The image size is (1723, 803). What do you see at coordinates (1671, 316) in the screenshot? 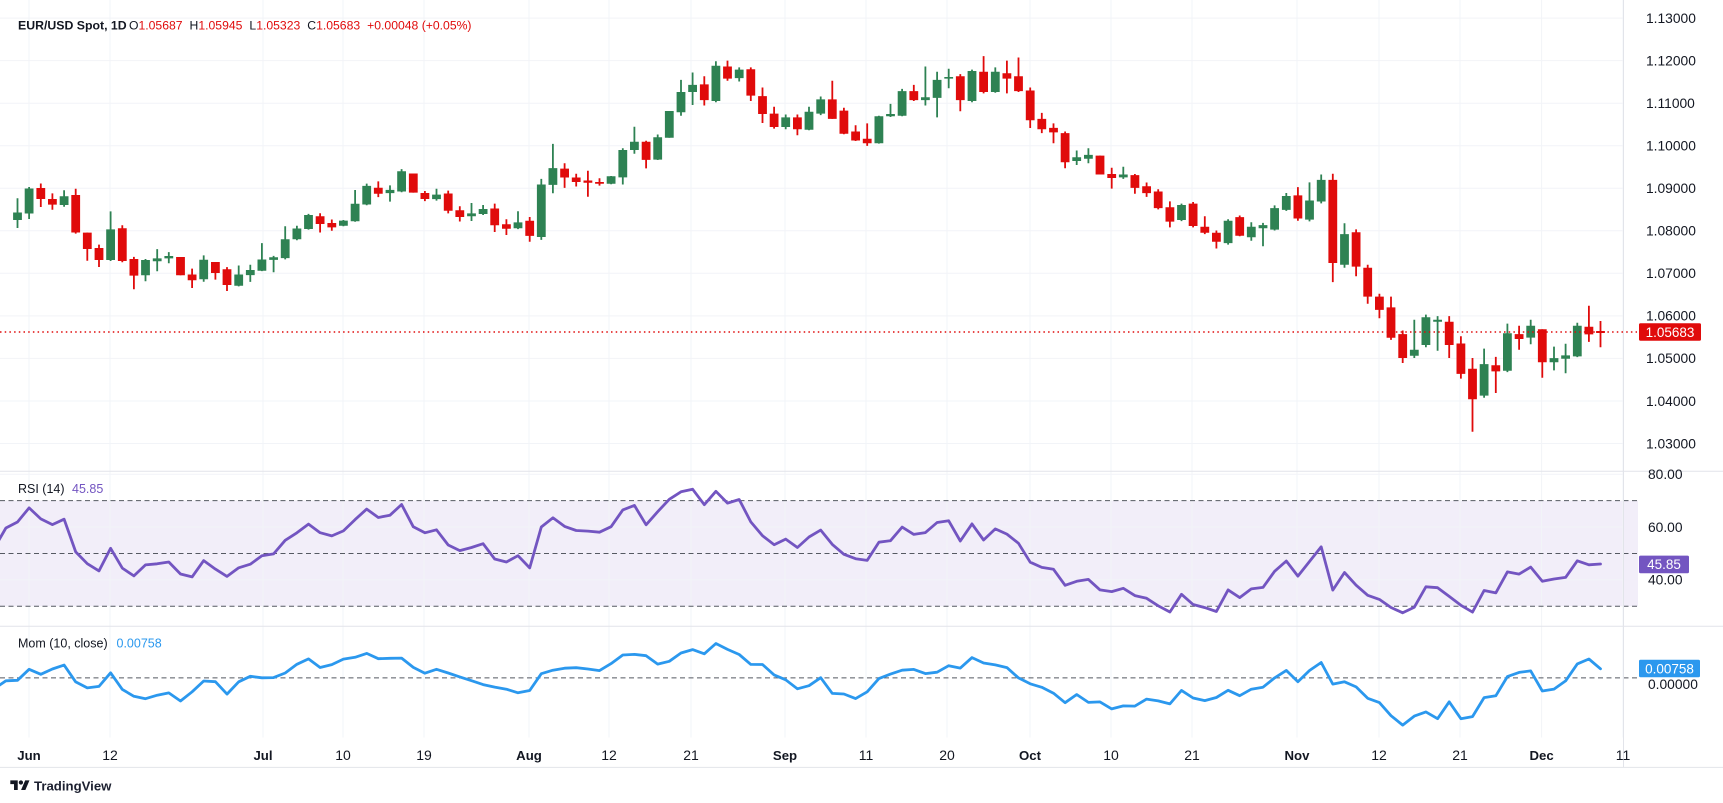
I see `svg-text: 1.06000` at bounding box center [1671, 316].